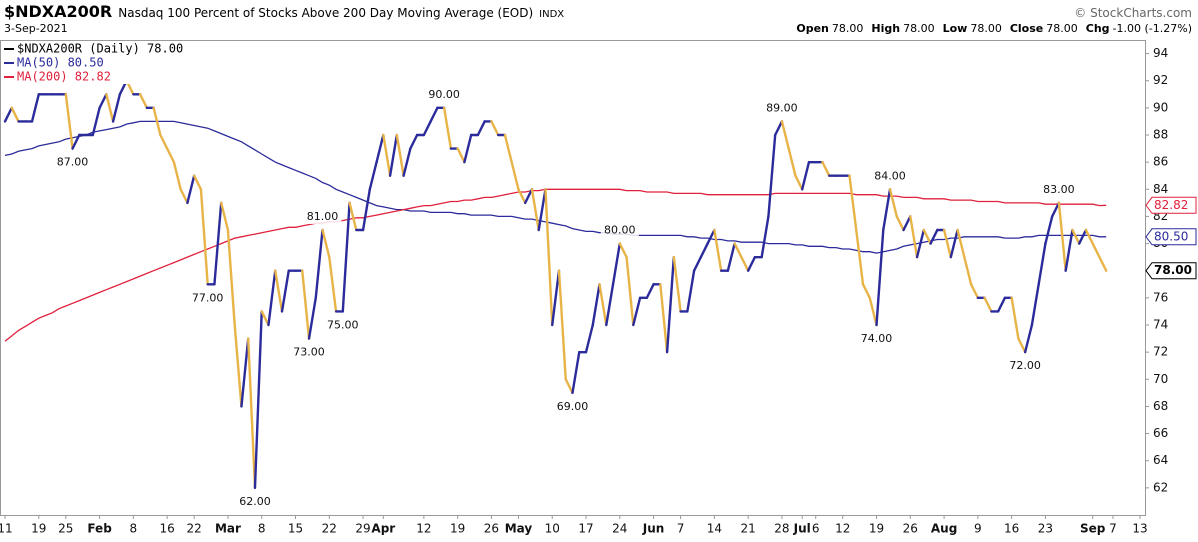  I want to click on y-tick-label: 62, so click(1160, 487).